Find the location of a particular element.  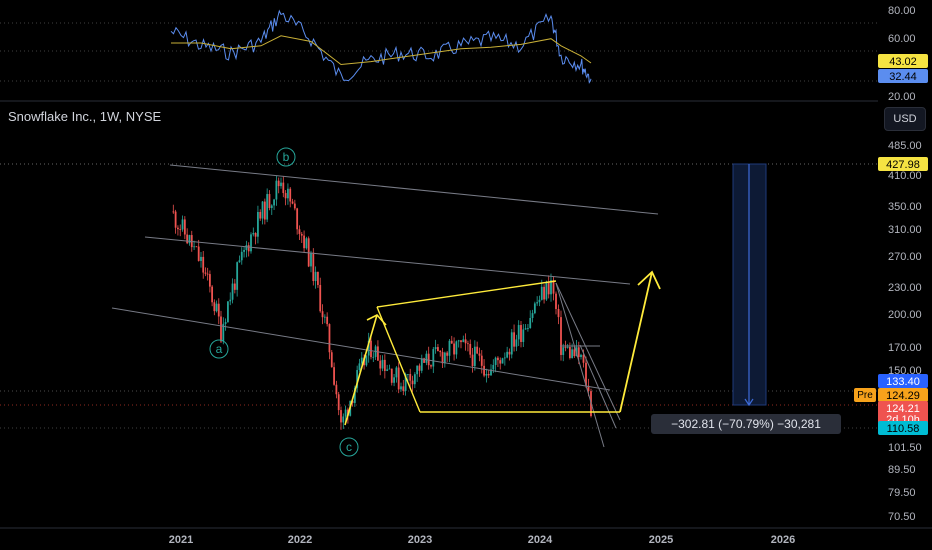

wave-label-a-circle is located at coordinates (219, 349).